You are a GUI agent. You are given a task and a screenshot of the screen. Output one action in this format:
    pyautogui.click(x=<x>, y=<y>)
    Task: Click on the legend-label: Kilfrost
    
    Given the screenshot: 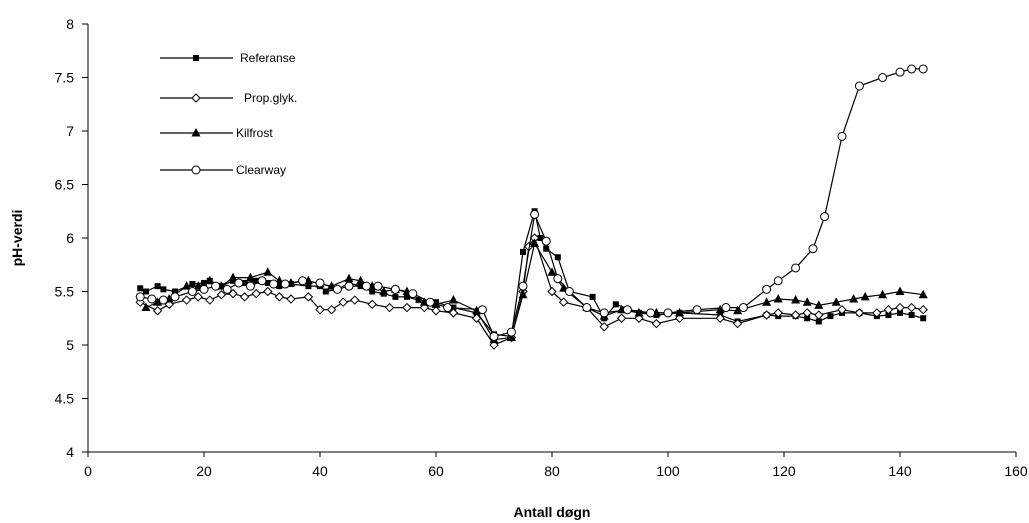 What is the action you would take?
    pyautogui.click(x=254, y=133)
    